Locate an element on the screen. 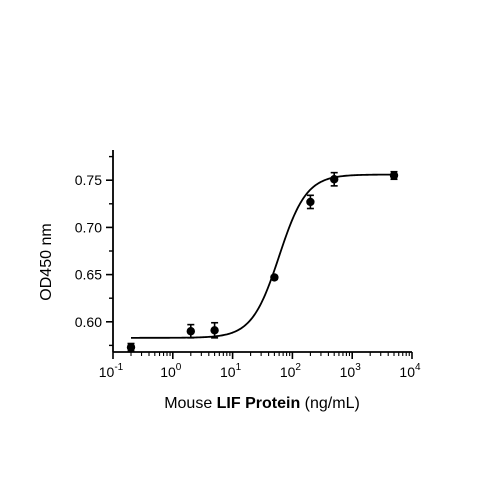 Image resolution: width=500 pixels, height=500 pixels. y-tick-label: 0.60 is located at coordinates (88, 322).